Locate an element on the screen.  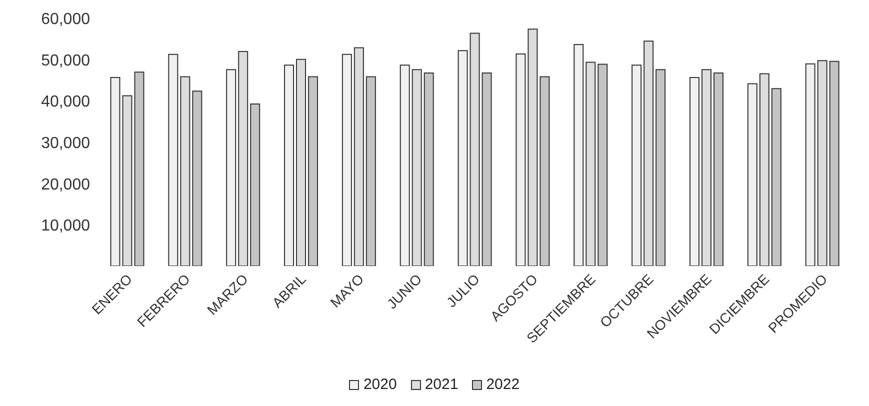
legend-label: 2020 is located at coordinates (380, 384).